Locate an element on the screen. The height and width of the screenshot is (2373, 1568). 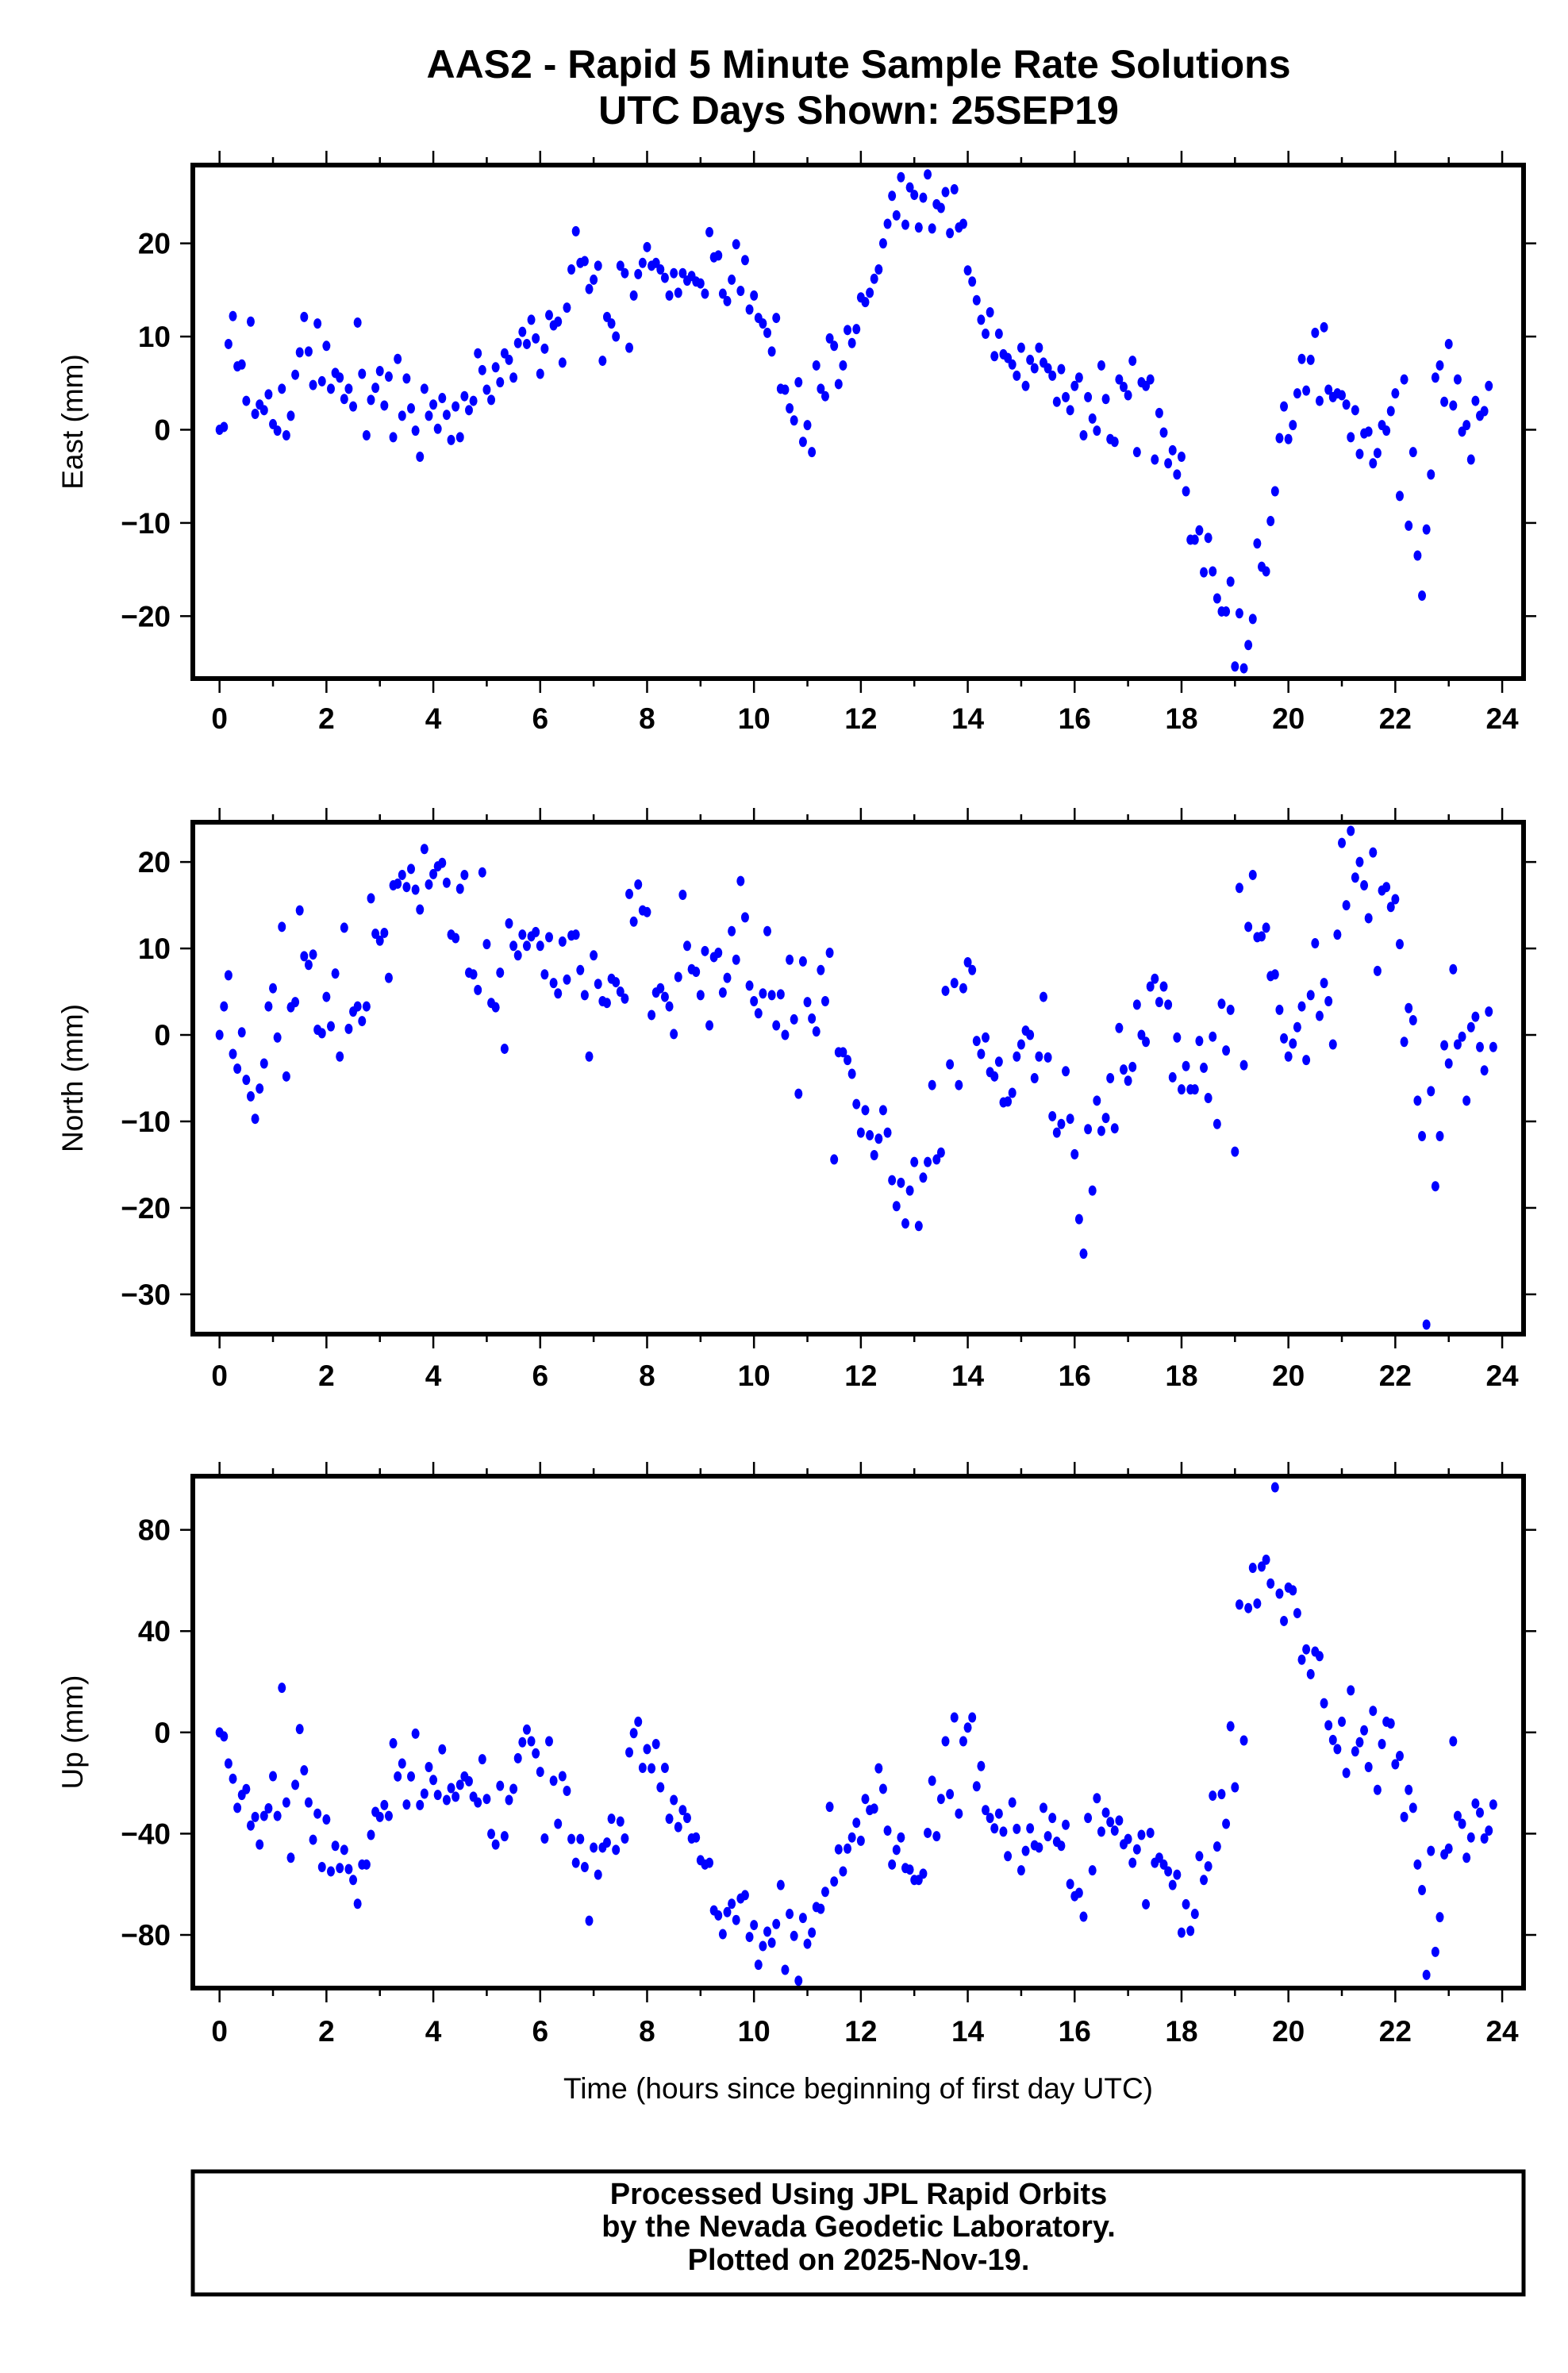
x-tick-label: 8 is located at coordinates (647, 1376).